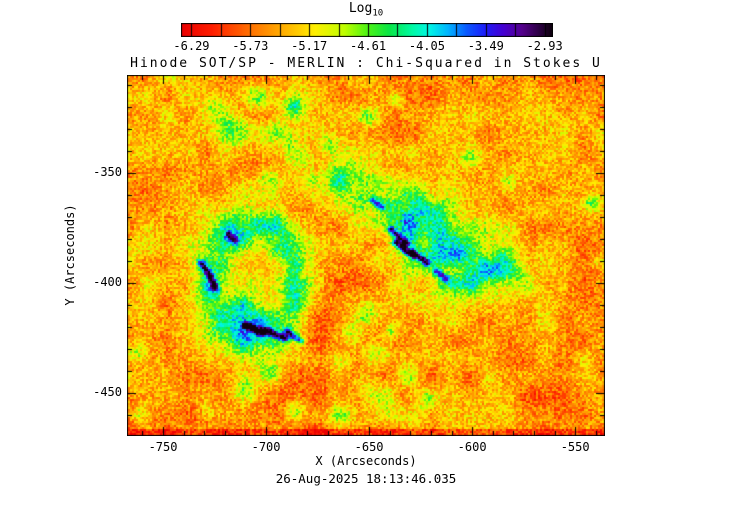 The image size is (732, 512). What do you see at coordinates (367, 30) in the screenshot?
I see `colorbar-canvas` at bounding box center [367, 30].